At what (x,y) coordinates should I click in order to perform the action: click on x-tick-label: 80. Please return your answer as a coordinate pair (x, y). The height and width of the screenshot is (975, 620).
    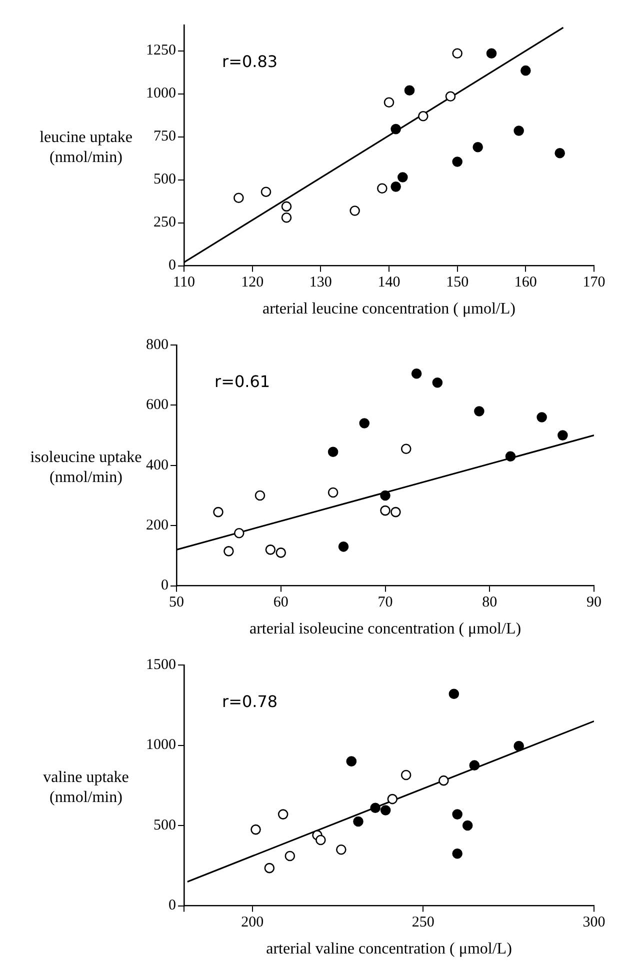
    Looking at the image, I should click on (490, 602).